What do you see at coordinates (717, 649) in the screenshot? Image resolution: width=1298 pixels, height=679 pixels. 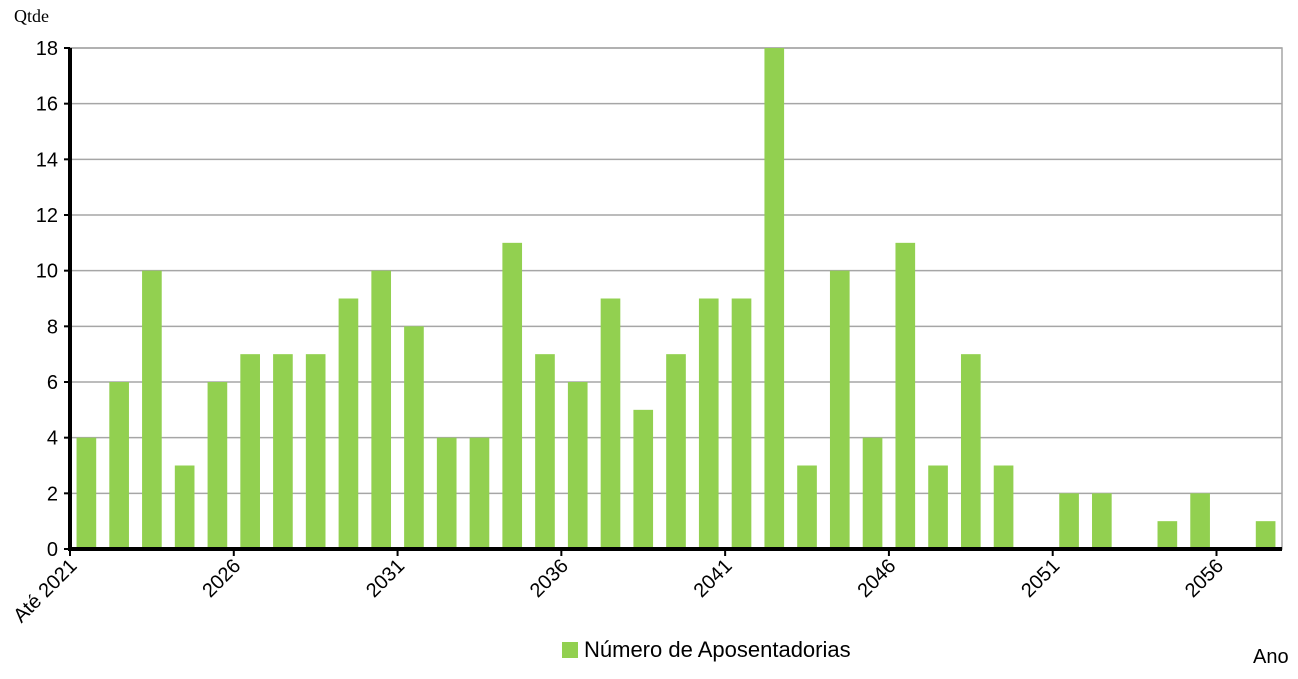 I see `legend-label: Número de Aposentadorias` at bounding box center [717, 649].